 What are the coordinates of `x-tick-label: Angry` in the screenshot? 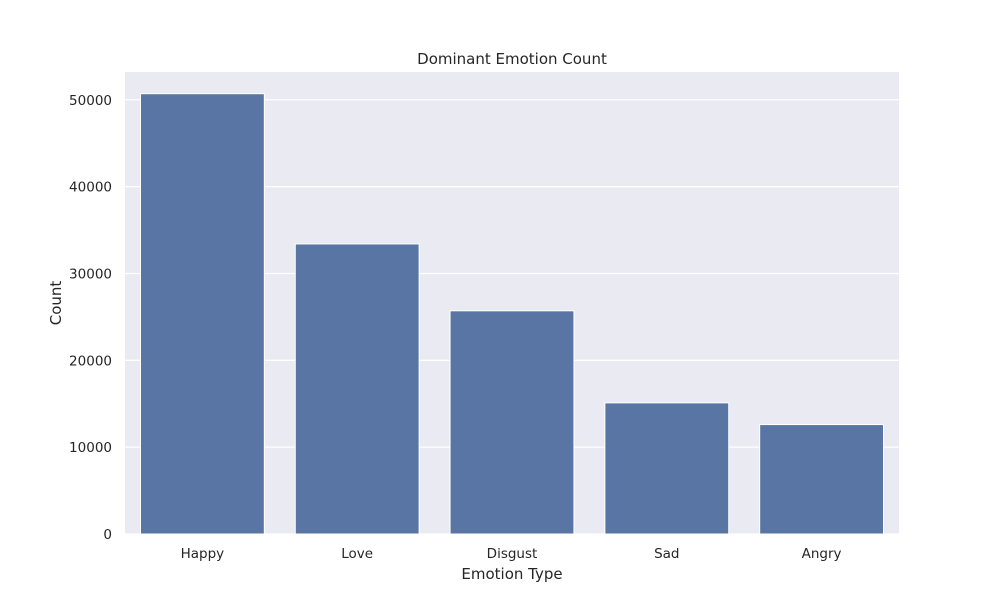 It's located at (822, 554).